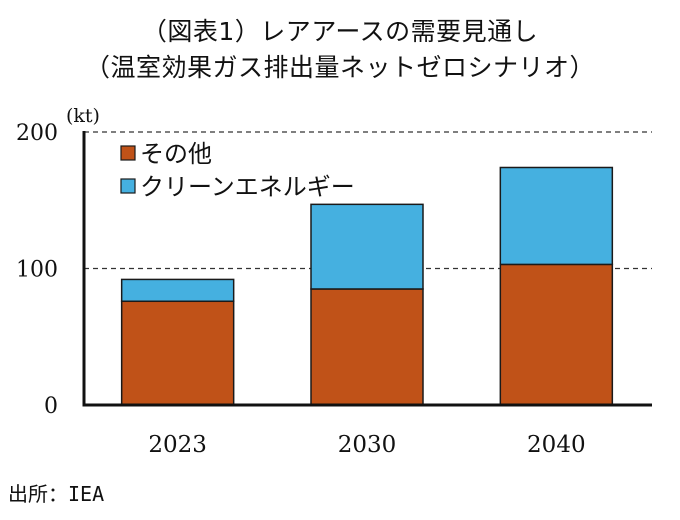 Image resolution: width=680 pixels, height=520 pixels. Describe the element at coordinates (37, 133) in the screenshot. I see `y-tick-label: 200` at that location.